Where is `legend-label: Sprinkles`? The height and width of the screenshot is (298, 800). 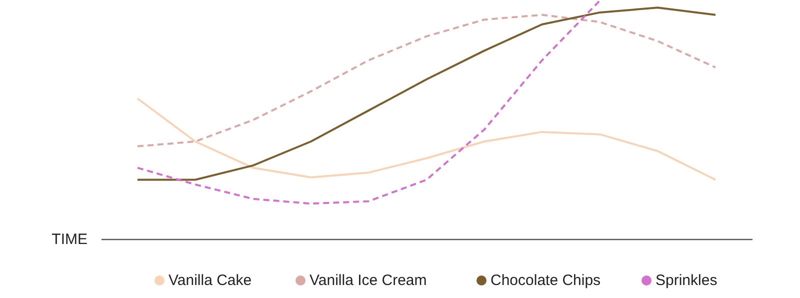 legend-label: Sprinkles is located at coordinates (687, 280).